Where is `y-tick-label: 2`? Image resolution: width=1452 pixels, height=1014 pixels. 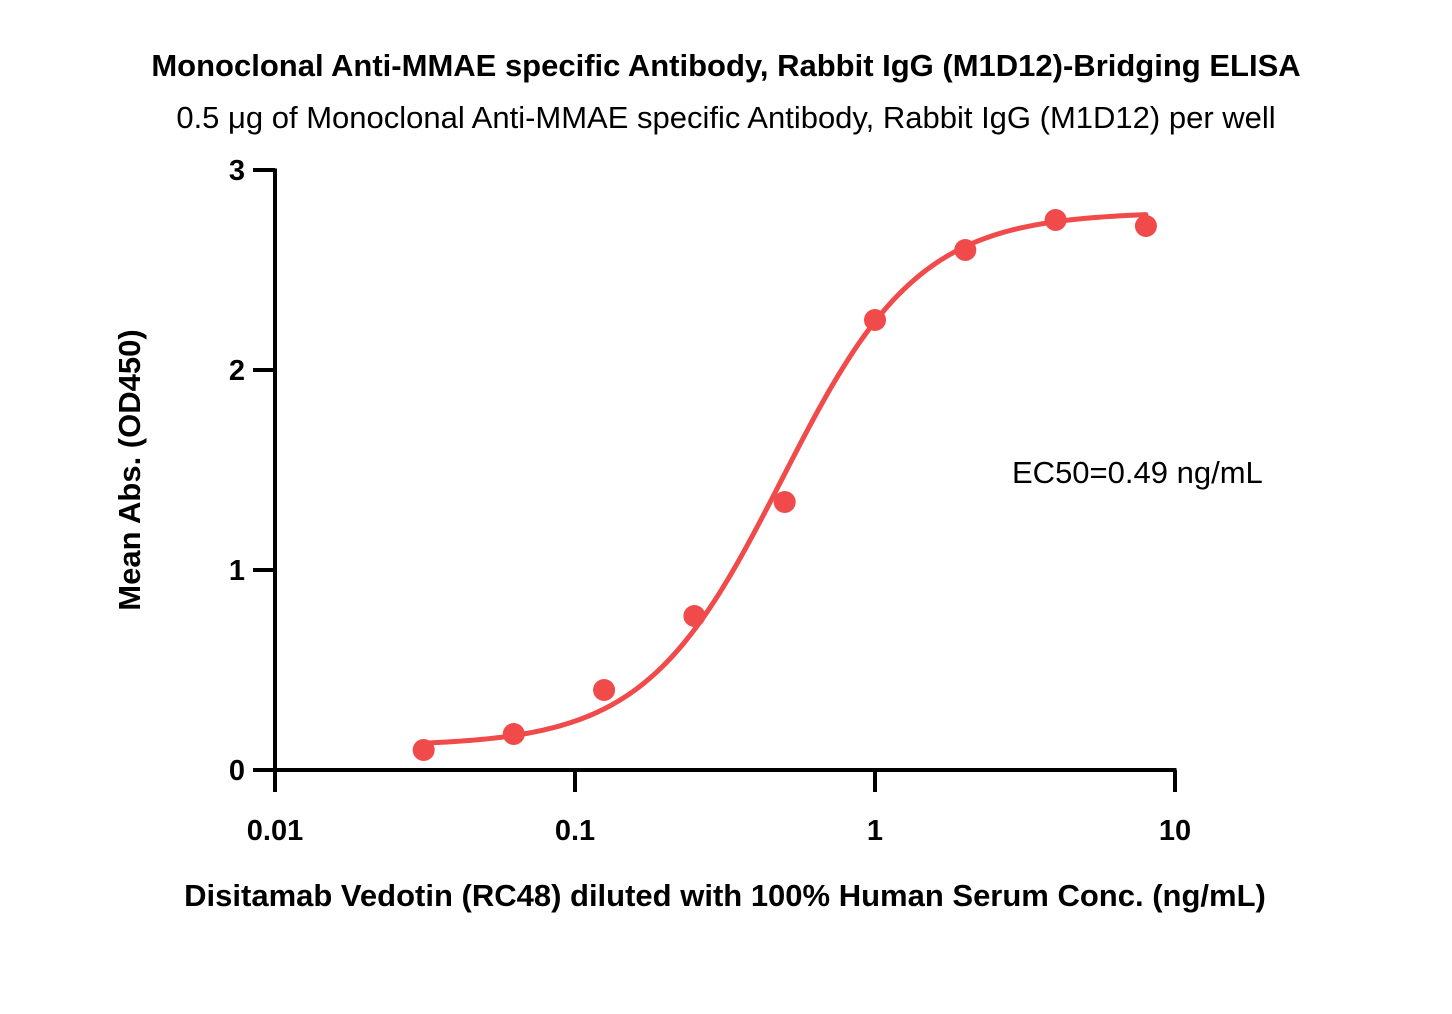 y-tick-label: 2 is located at coordinates (237, 371).